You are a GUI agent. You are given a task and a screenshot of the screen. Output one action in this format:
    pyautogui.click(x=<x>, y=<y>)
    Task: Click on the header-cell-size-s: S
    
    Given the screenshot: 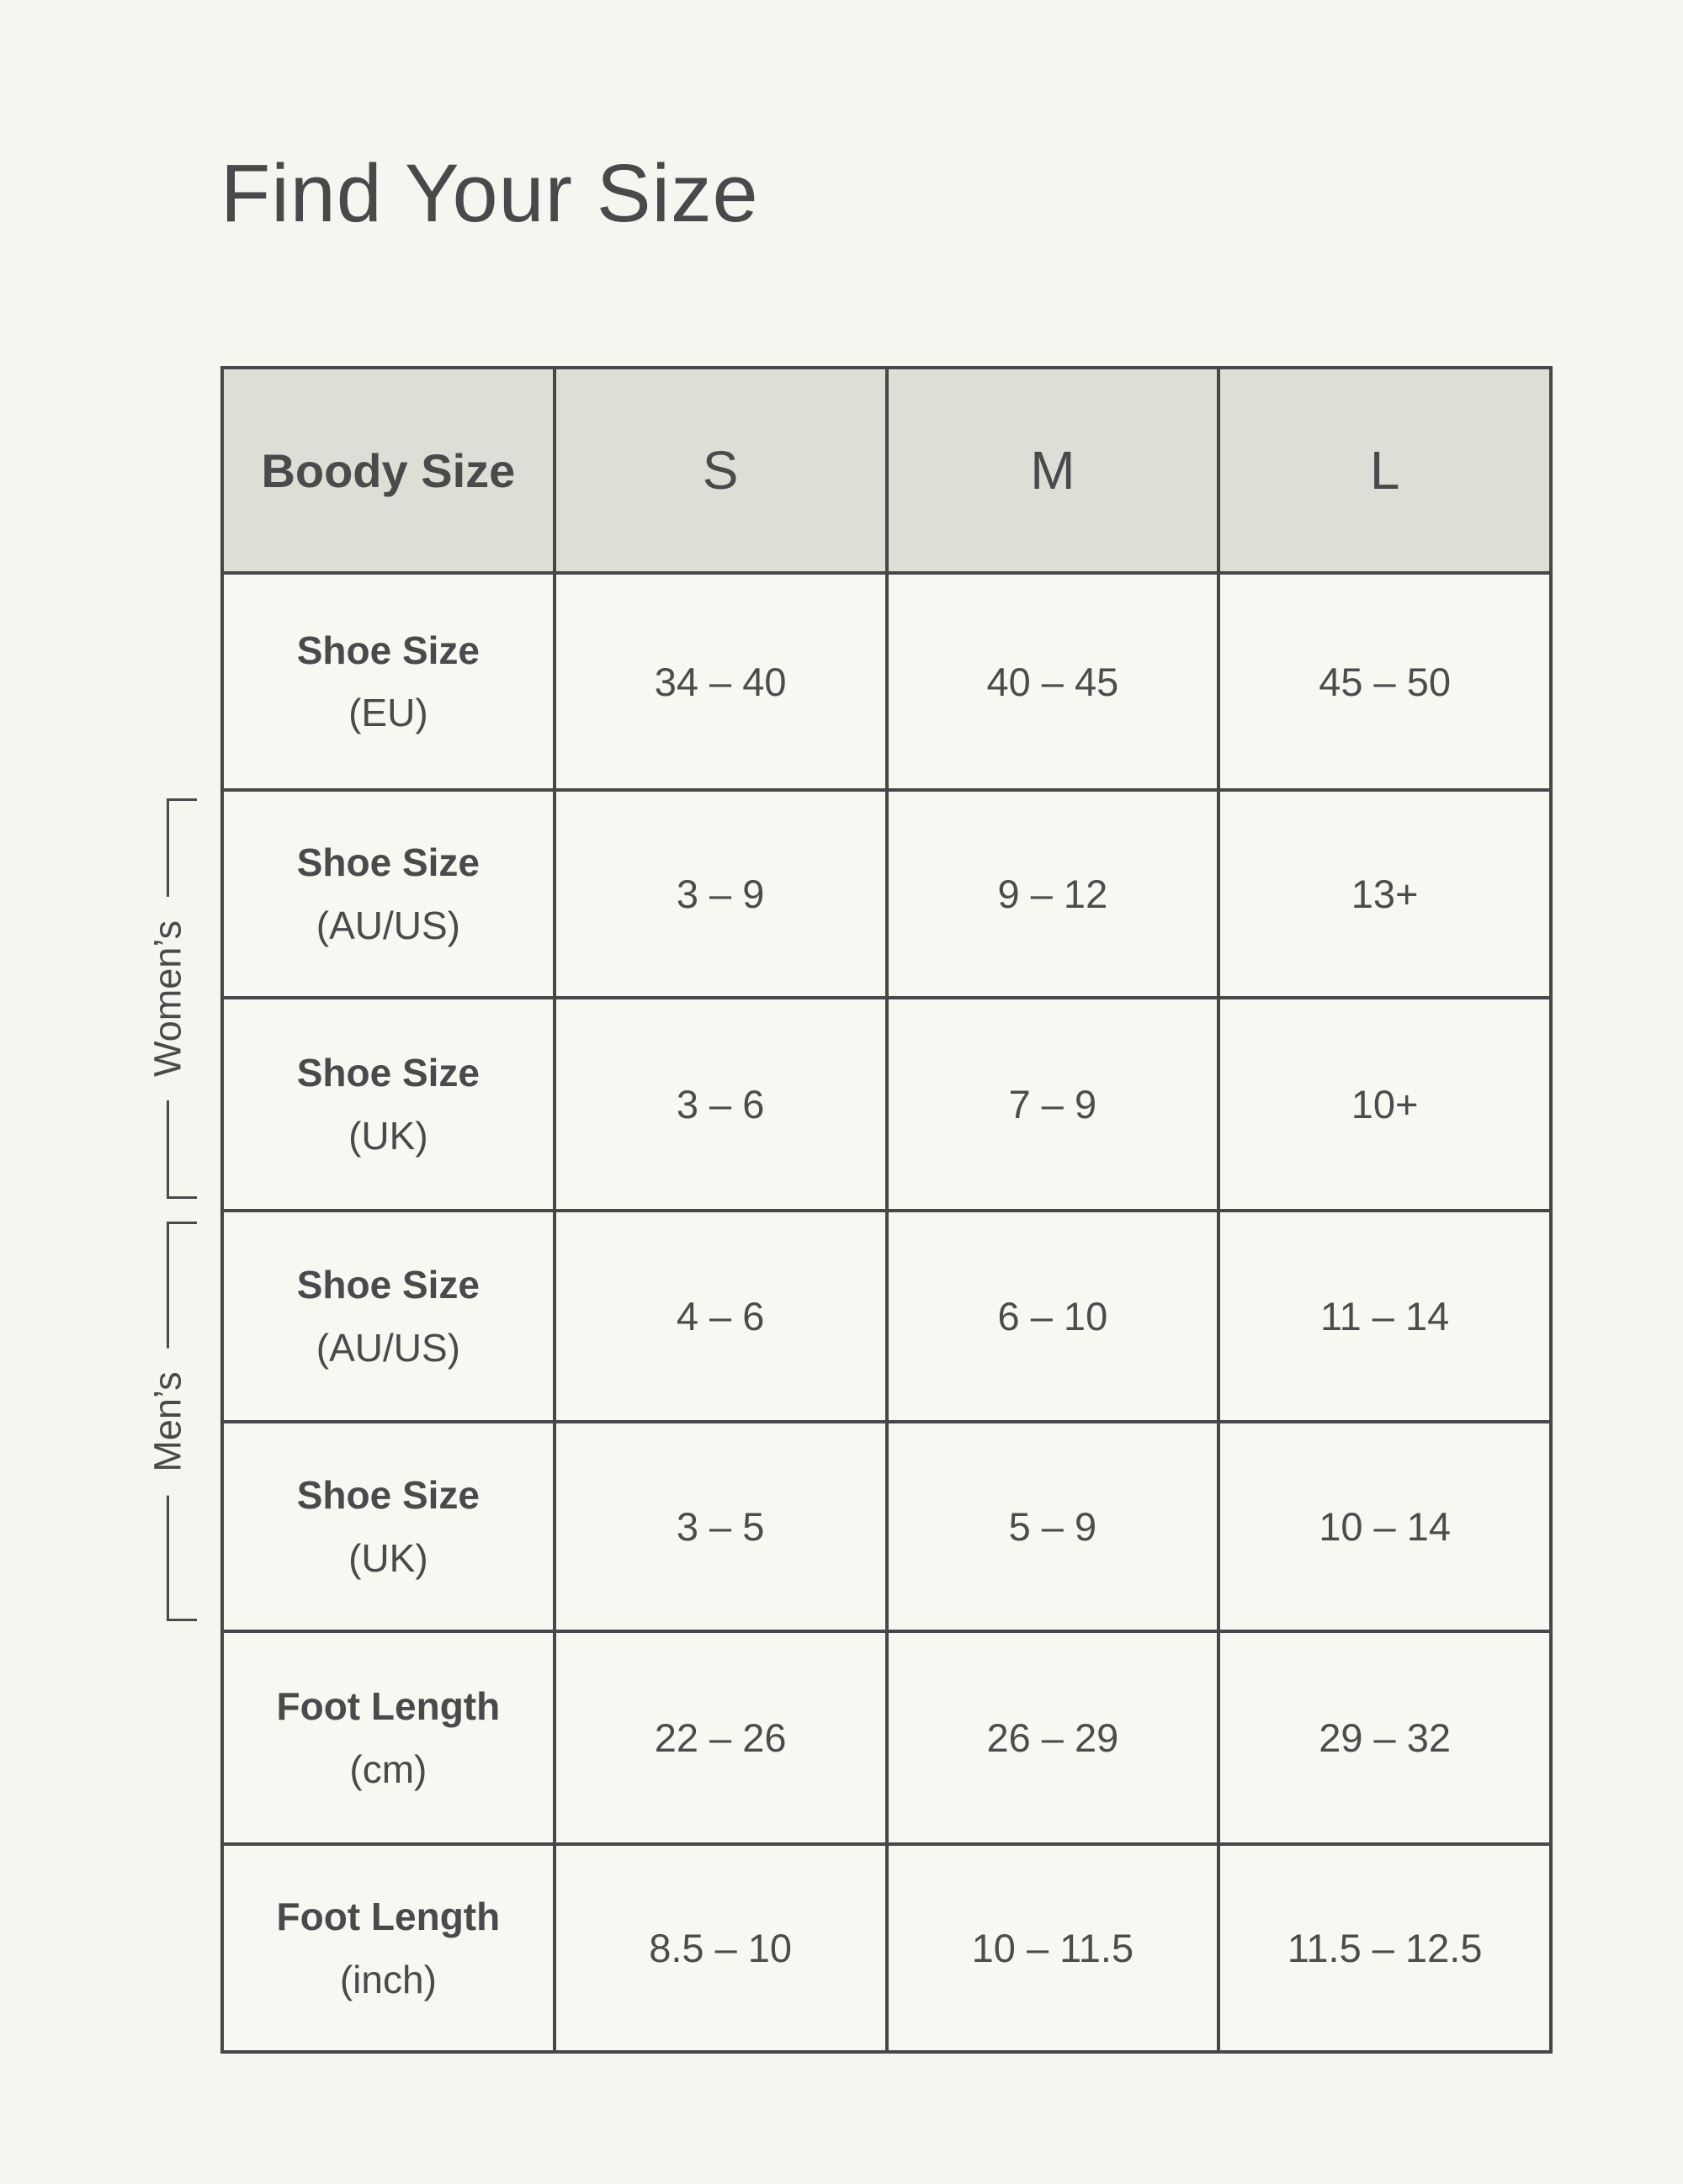 What is the action you would take?
    pyautogui.click(x=720, y=470)
    